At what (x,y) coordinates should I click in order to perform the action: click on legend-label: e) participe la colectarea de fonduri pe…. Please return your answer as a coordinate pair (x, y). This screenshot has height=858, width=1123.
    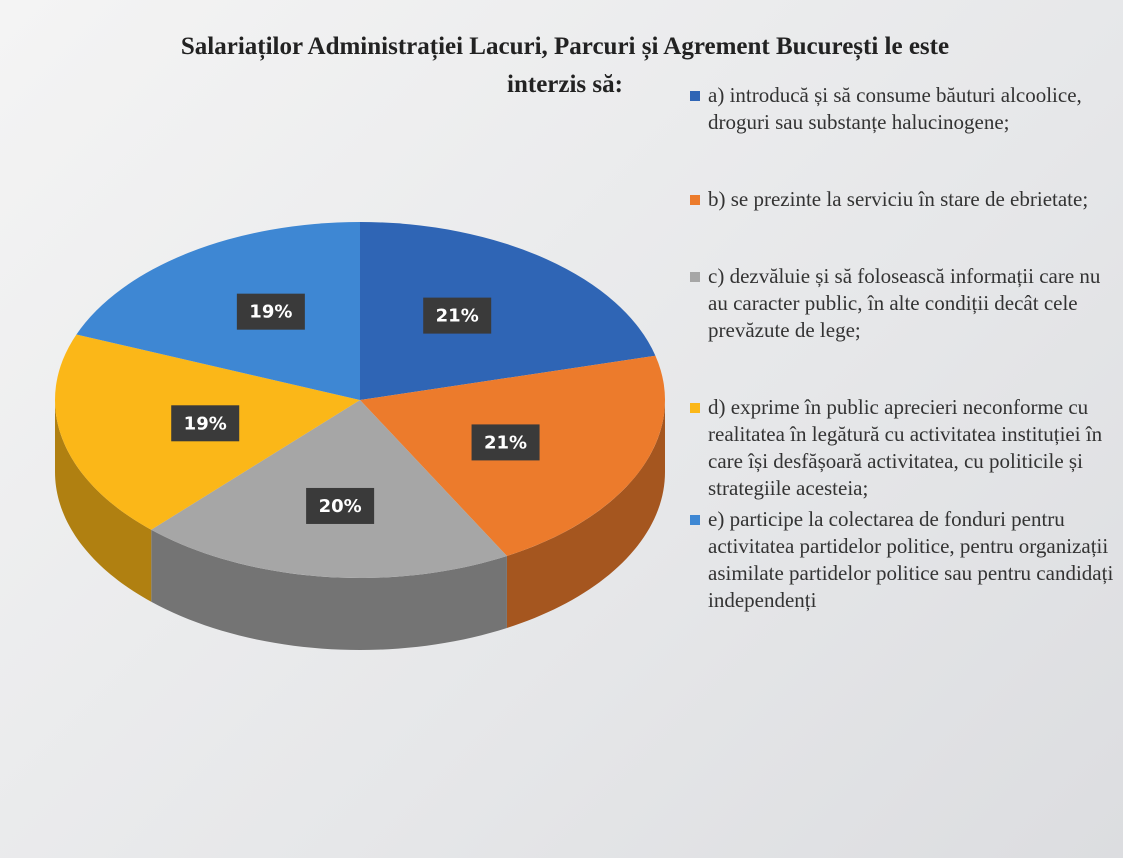
    Looking at the image, I should click on (911, 559).